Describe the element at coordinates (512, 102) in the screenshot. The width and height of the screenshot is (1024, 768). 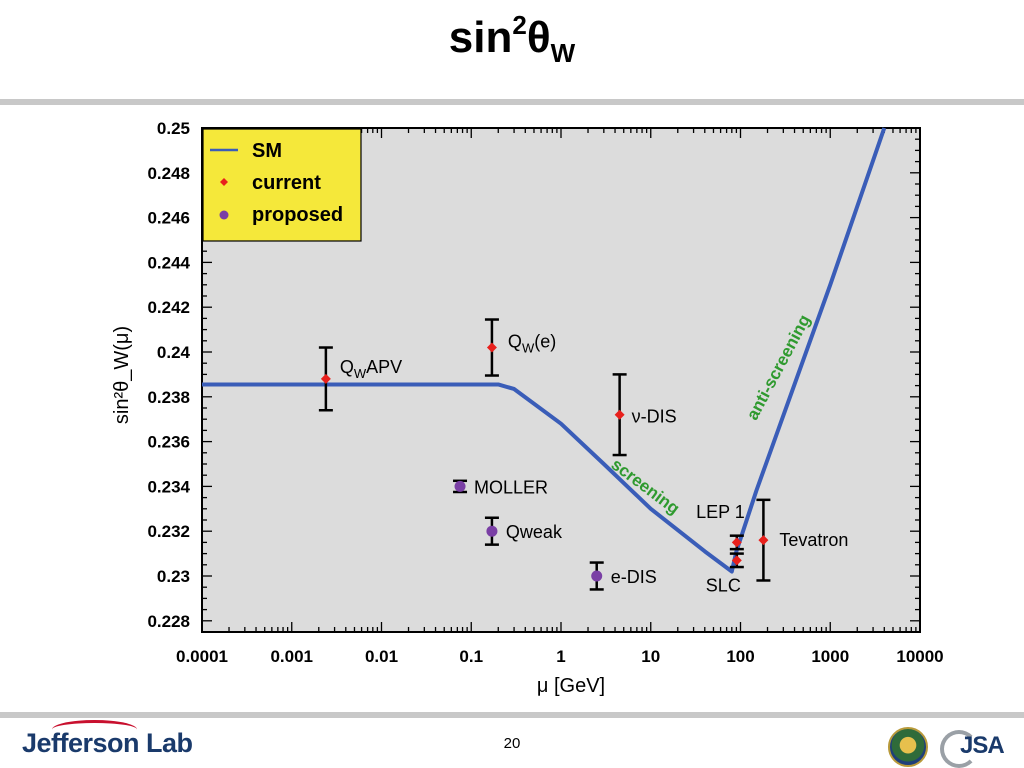
I see `header-divider` at that location.